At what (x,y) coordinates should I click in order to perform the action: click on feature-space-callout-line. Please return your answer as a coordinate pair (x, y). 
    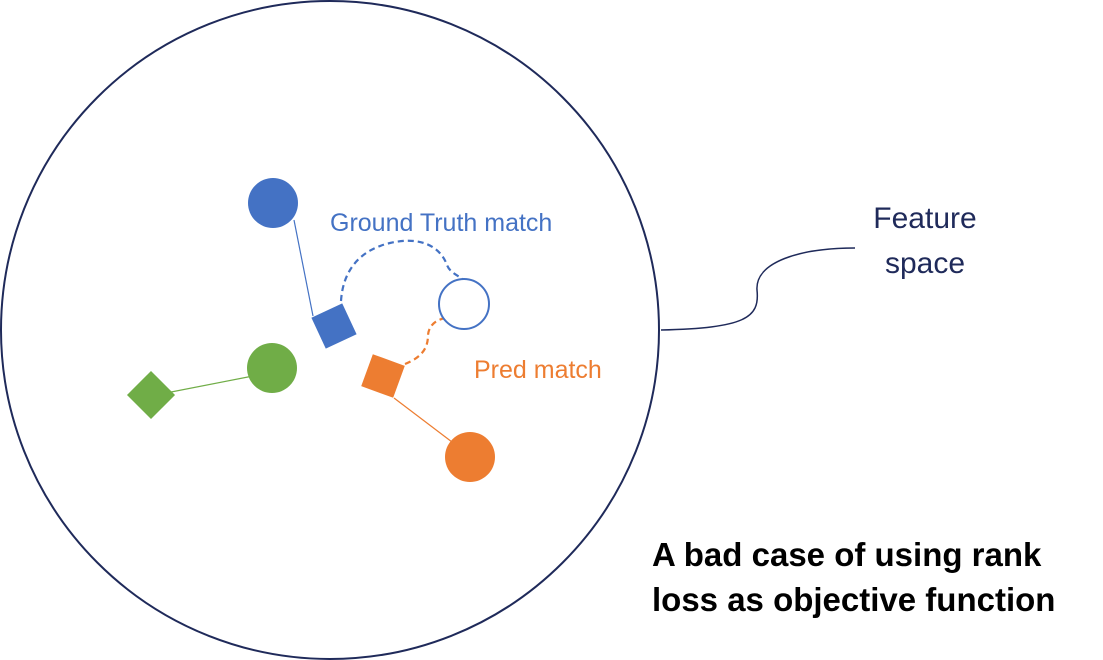
    Looking at the image, I should click on (758, 289).